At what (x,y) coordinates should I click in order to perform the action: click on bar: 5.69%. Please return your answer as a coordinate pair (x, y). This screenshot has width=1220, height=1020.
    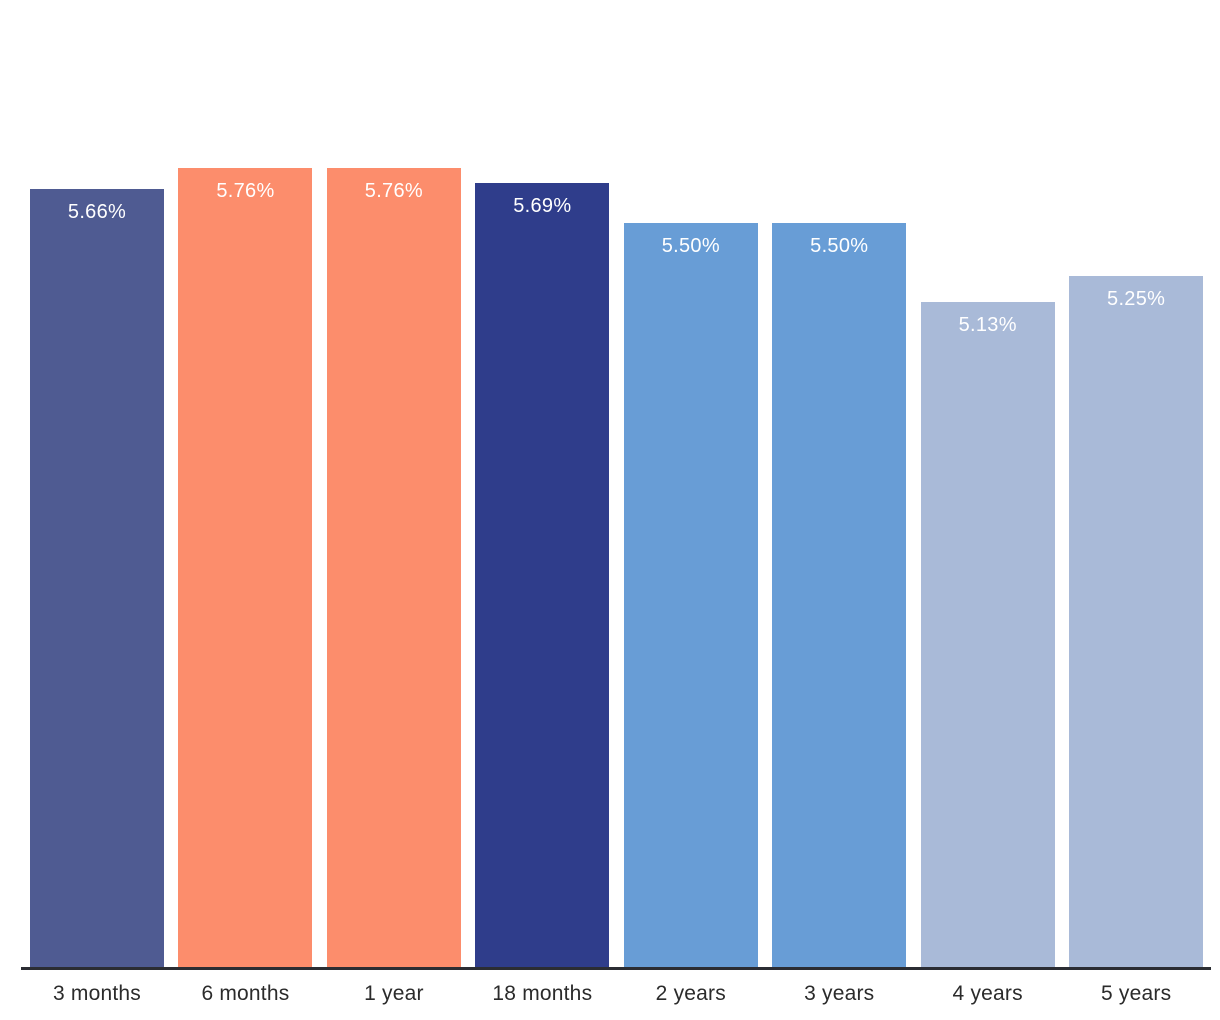
    Looking at the image, I should click on (542, 575).